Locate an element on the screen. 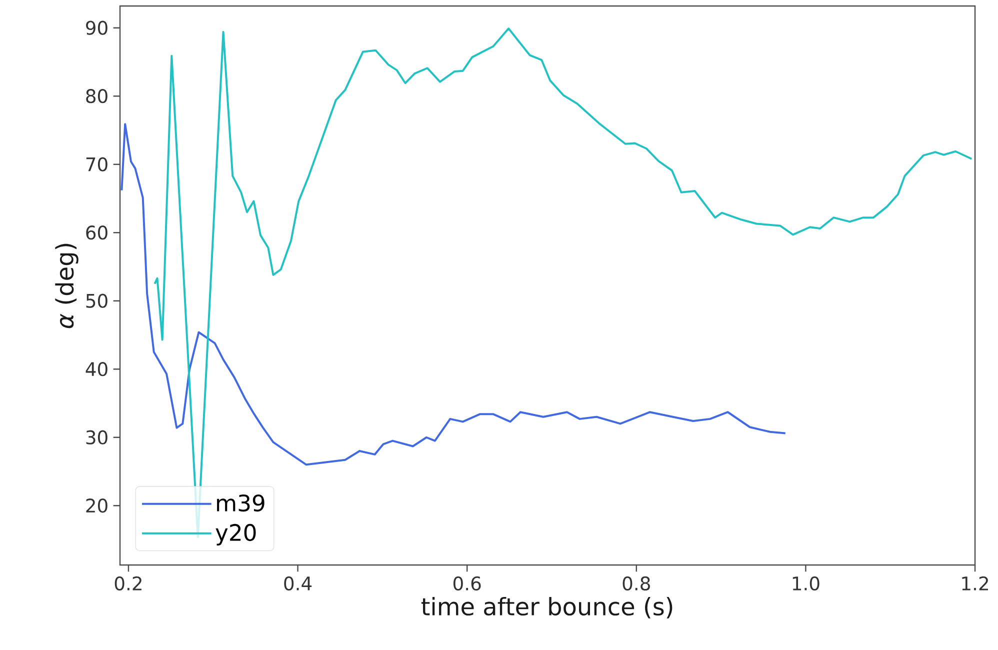  x-tick-label: 0.6 is located at coordinates (467, 583).